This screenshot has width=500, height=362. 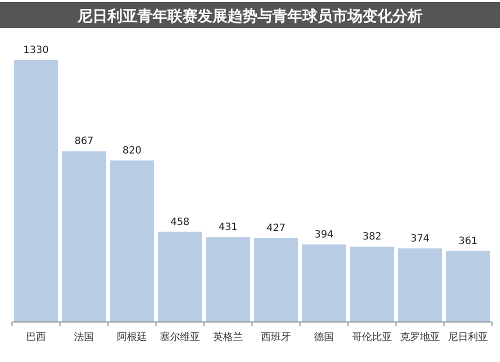 I want to click on data-label: 427, so click(x=276, y=228).